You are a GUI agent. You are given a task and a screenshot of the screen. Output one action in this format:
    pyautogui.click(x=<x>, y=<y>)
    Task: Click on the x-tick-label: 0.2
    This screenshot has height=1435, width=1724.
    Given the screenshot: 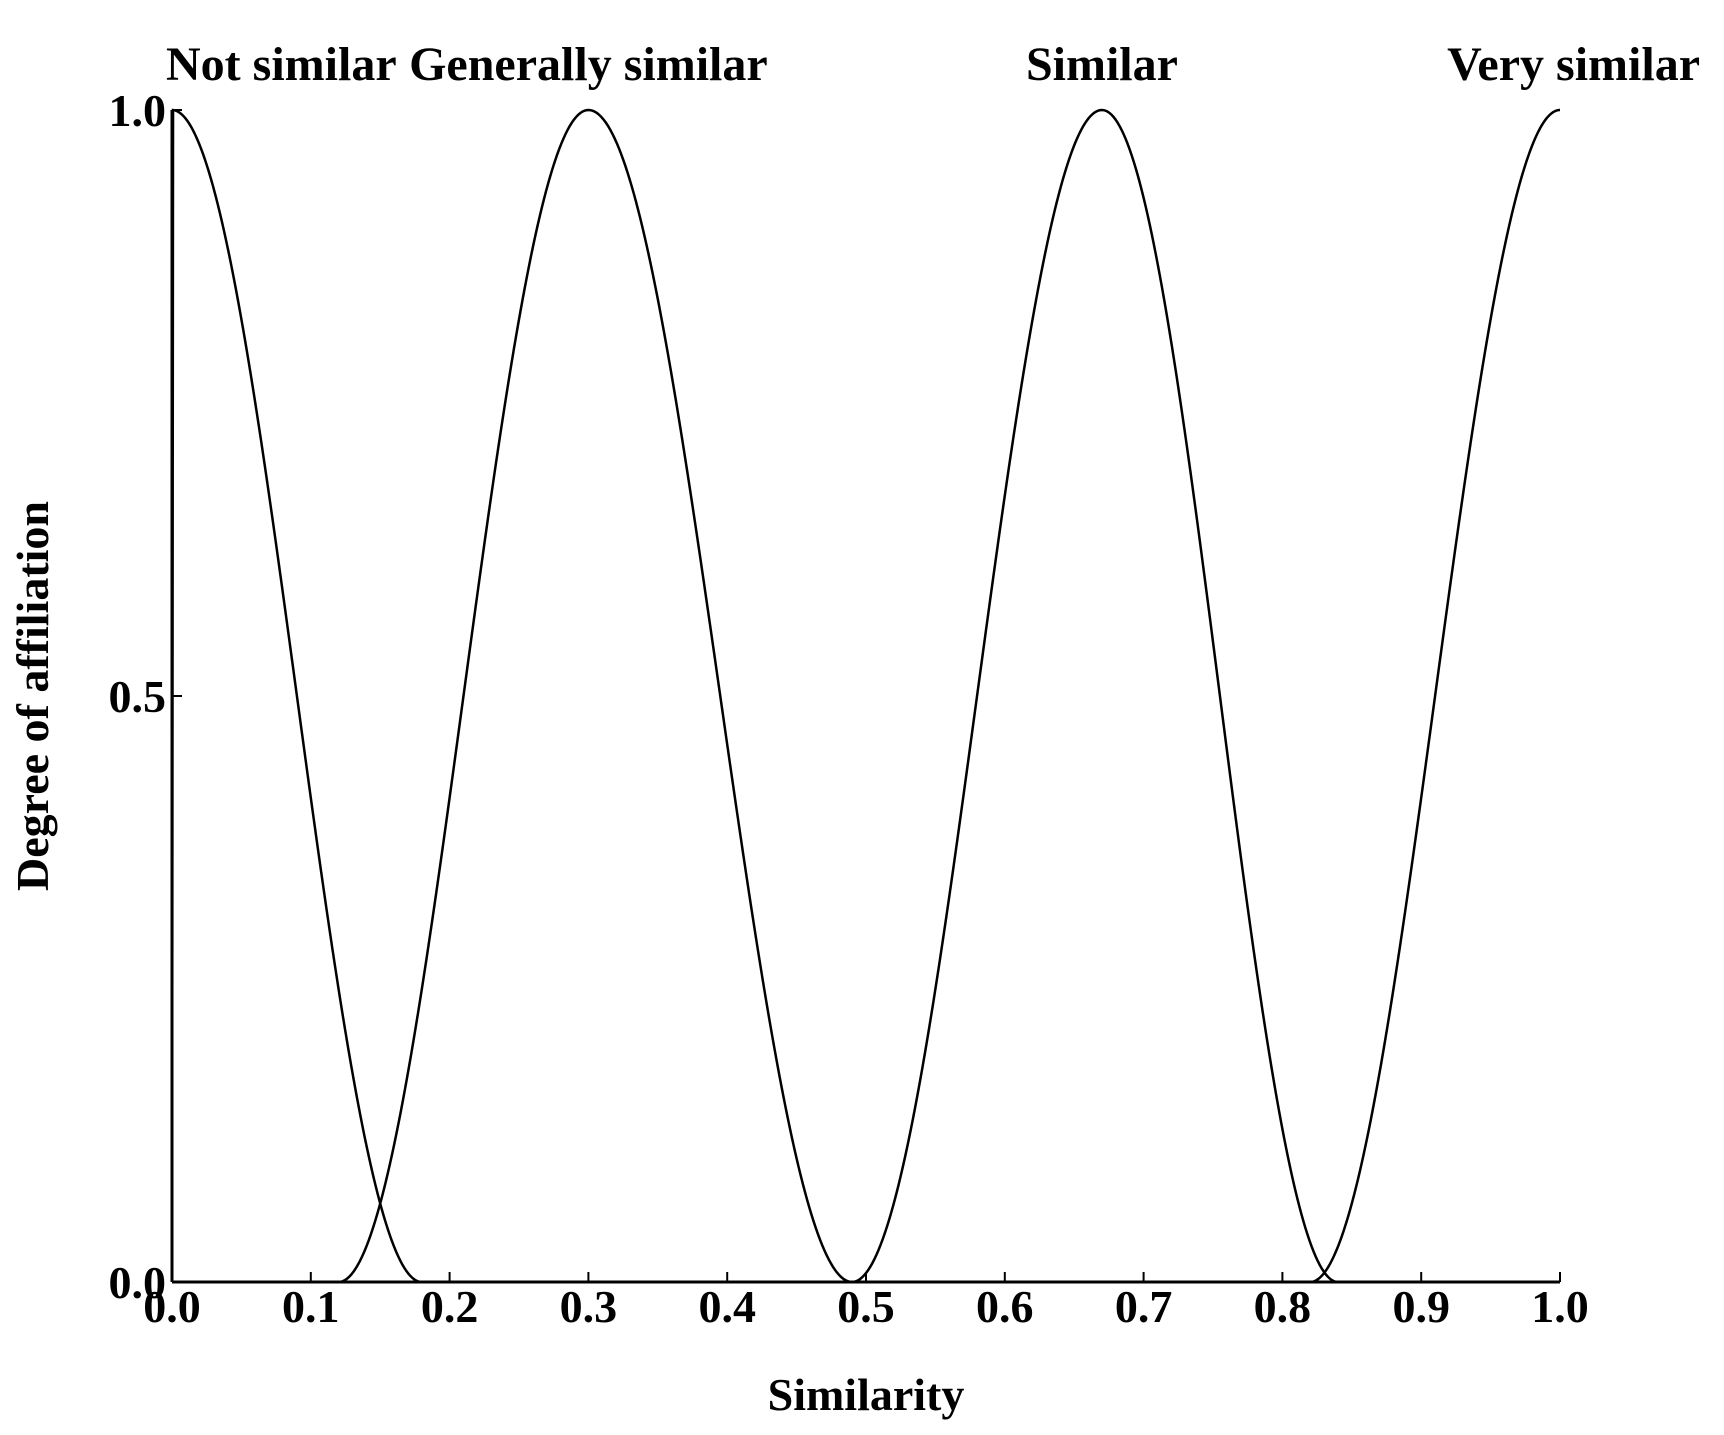 What is the action you would take?
    pyautogui.click(x=450, y=1306)
    